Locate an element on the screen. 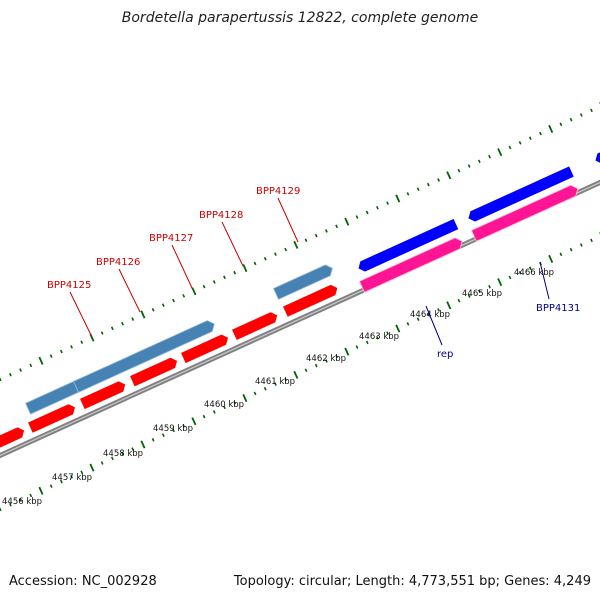 The height and width of the screenshot is (600, 600). ruler-tick-label: 4456 kbp is located at coordinates (22, 502).